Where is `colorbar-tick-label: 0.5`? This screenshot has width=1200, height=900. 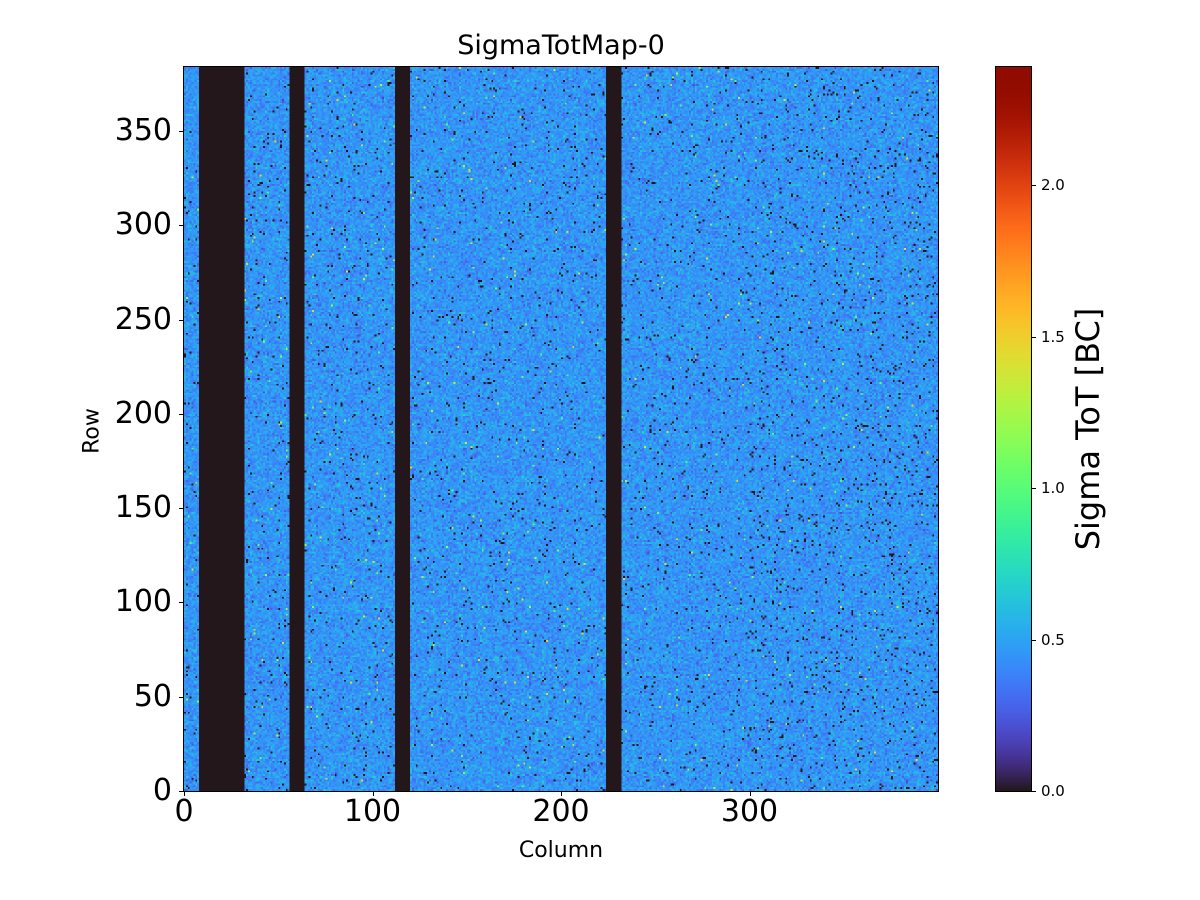
colorbar-tick-label: 0.5 is located at coordinates (1053, 639).